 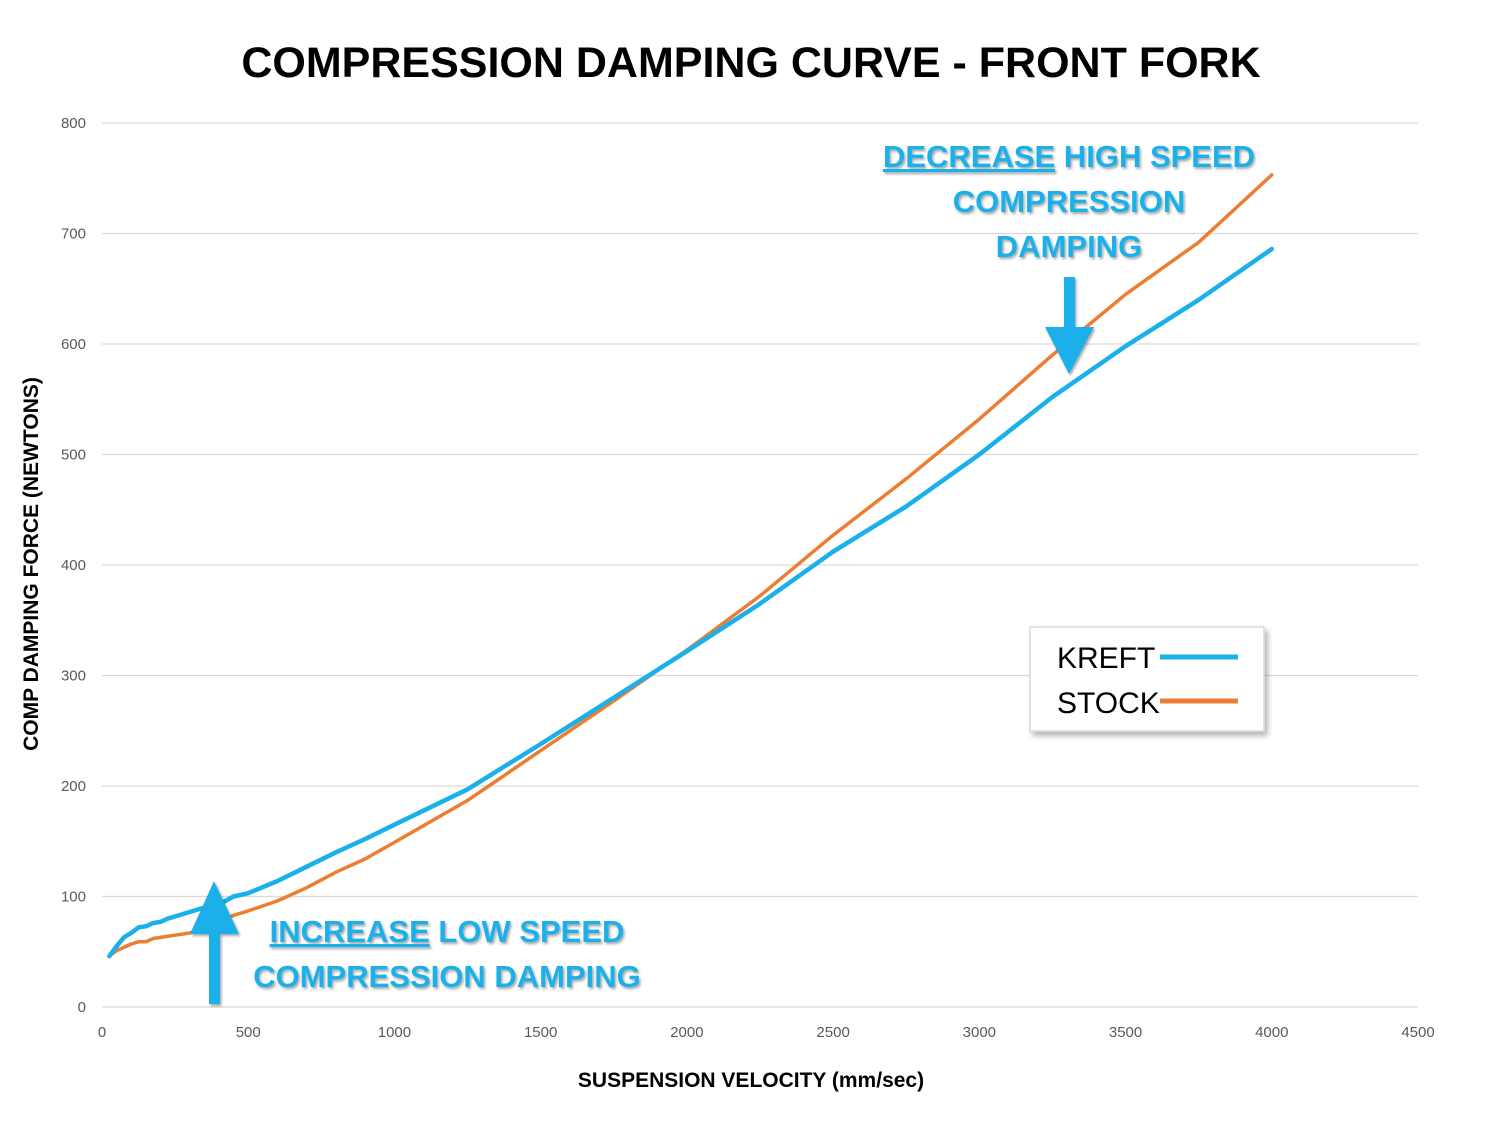 I want to click on annotation-high-speed-line1: HIGH SPEED, so click(x=1155, y=156).